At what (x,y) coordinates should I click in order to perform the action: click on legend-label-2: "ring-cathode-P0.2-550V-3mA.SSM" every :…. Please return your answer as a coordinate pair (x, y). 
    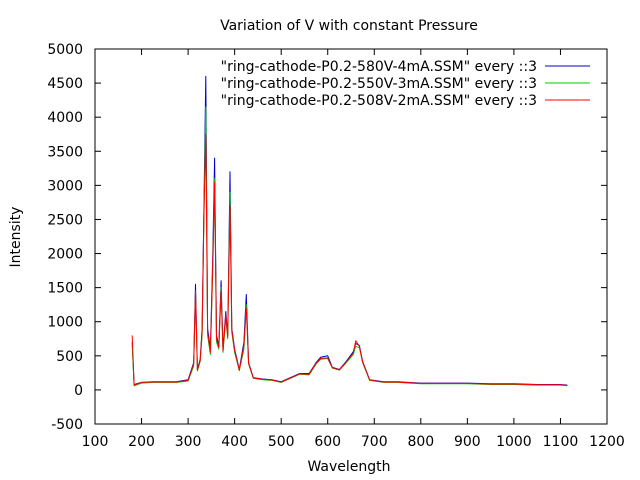
    Looking at the image, I should click on (379, 84).